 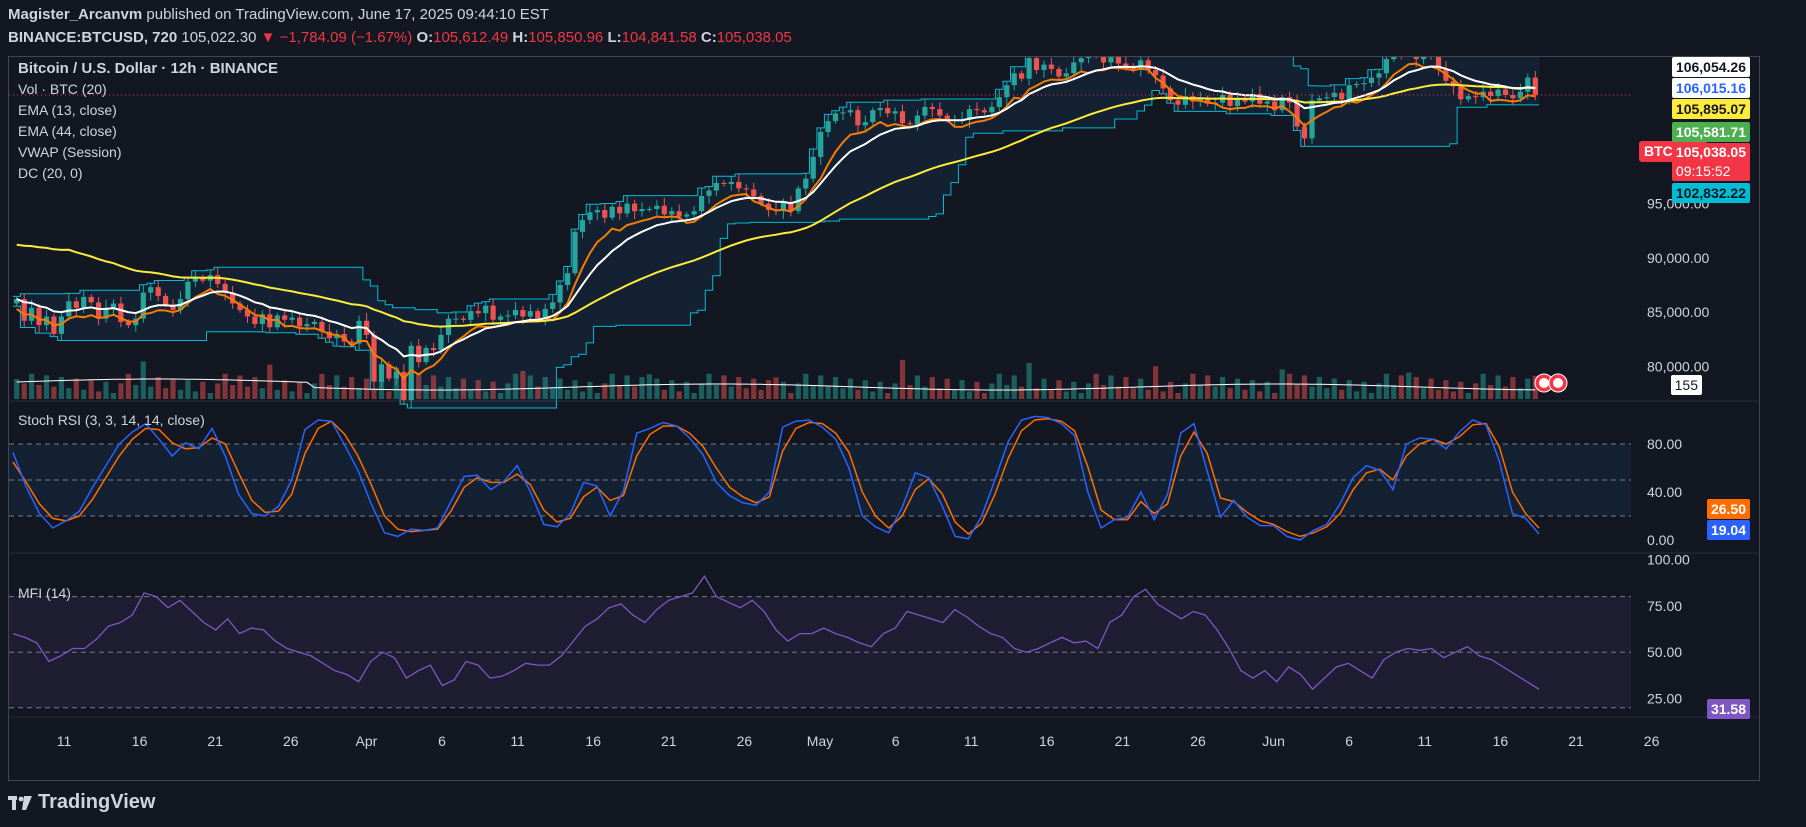 I want to click on close-price-value: 105,038.05, so click(x=1710, y=152).